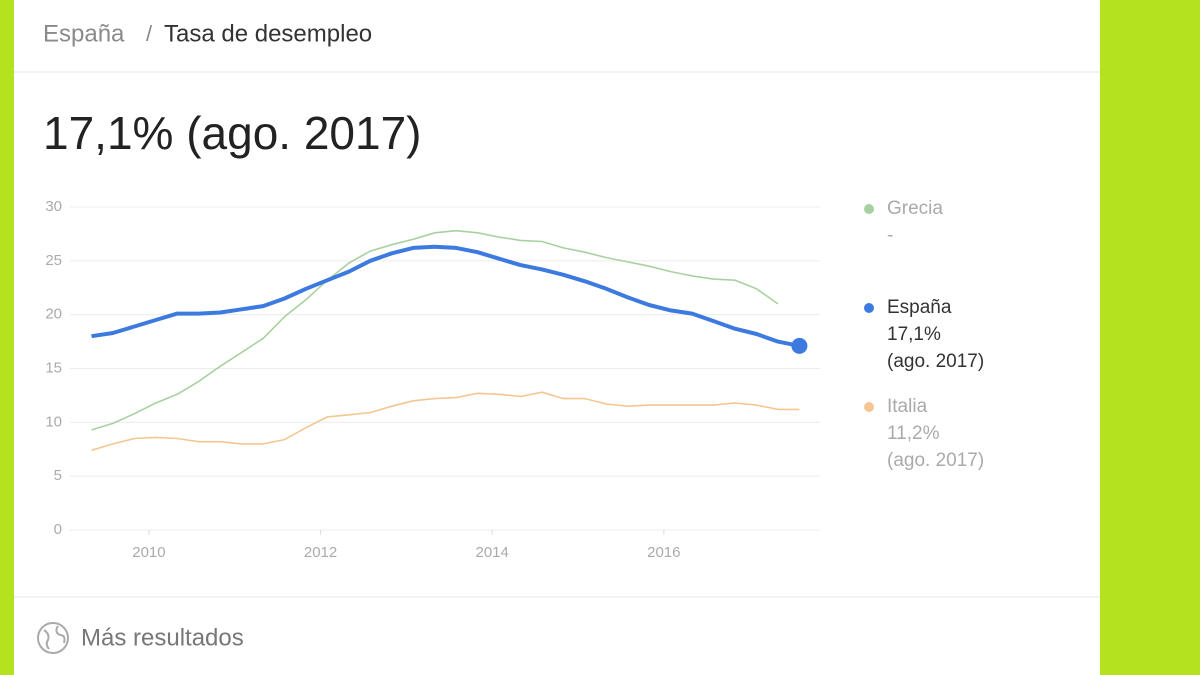  What do you see at coordinates (232, 133) in the screenshot?
I see `headline: 17,1% (ago. 2017)` at bounding box center [232, 133].